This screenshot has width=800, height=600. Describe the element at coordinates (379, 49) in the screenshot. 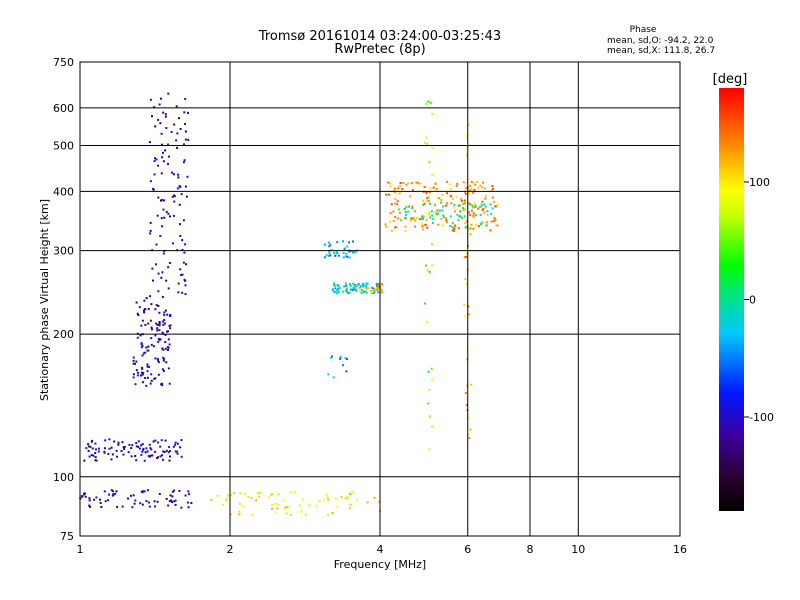

I see `chart-subtitle: RwPretec (8p)` at that location.